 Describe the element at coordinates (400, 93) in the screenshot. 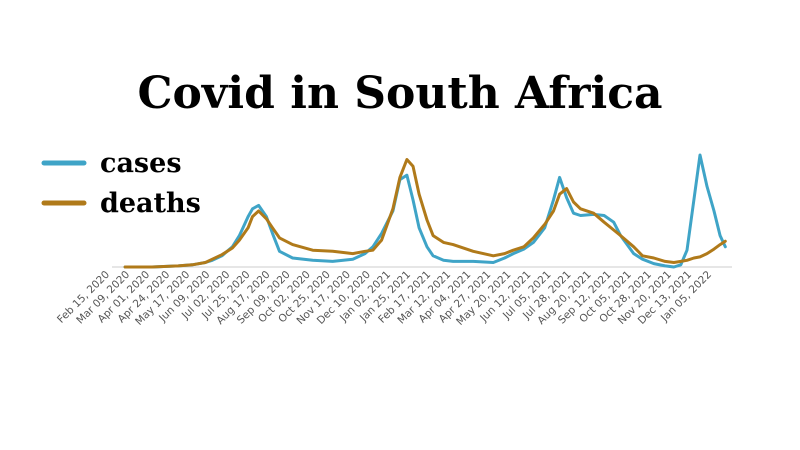

I see `chart-title: Covid in South Africa` at that location.